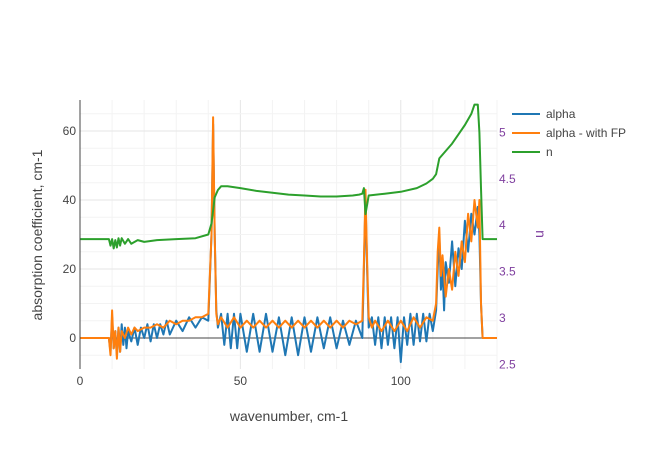 The image size is (661, 450). What do you see at coordinates (502, 132) in the screenshot?
I see `y2-tick-label: 5` at bounding box center [502, 132].